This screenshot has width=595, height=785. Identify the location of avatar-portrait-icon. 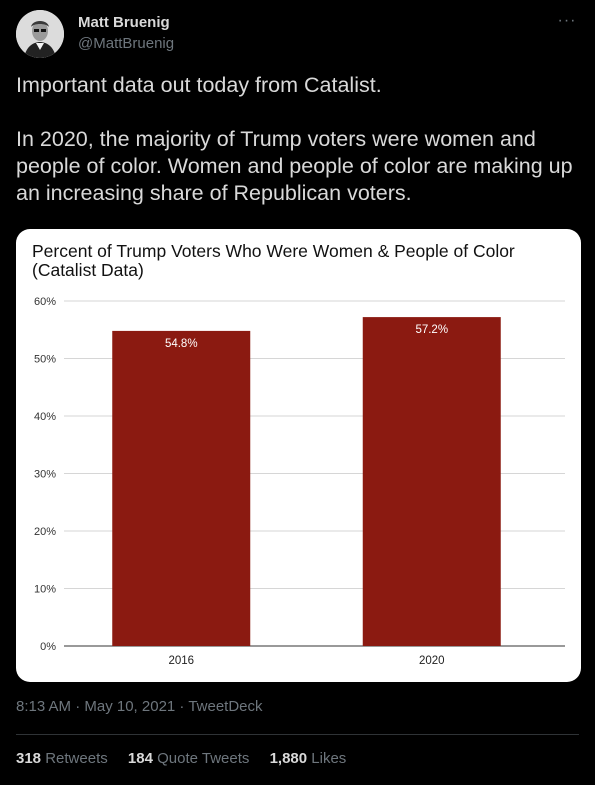
(40, 34).